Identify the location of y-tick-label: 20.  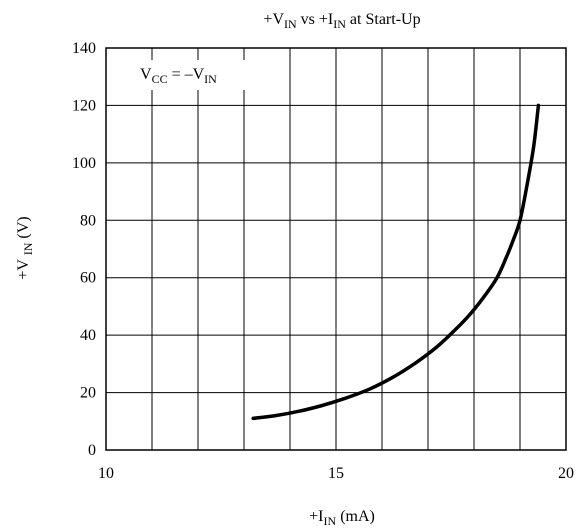
(88, 393).